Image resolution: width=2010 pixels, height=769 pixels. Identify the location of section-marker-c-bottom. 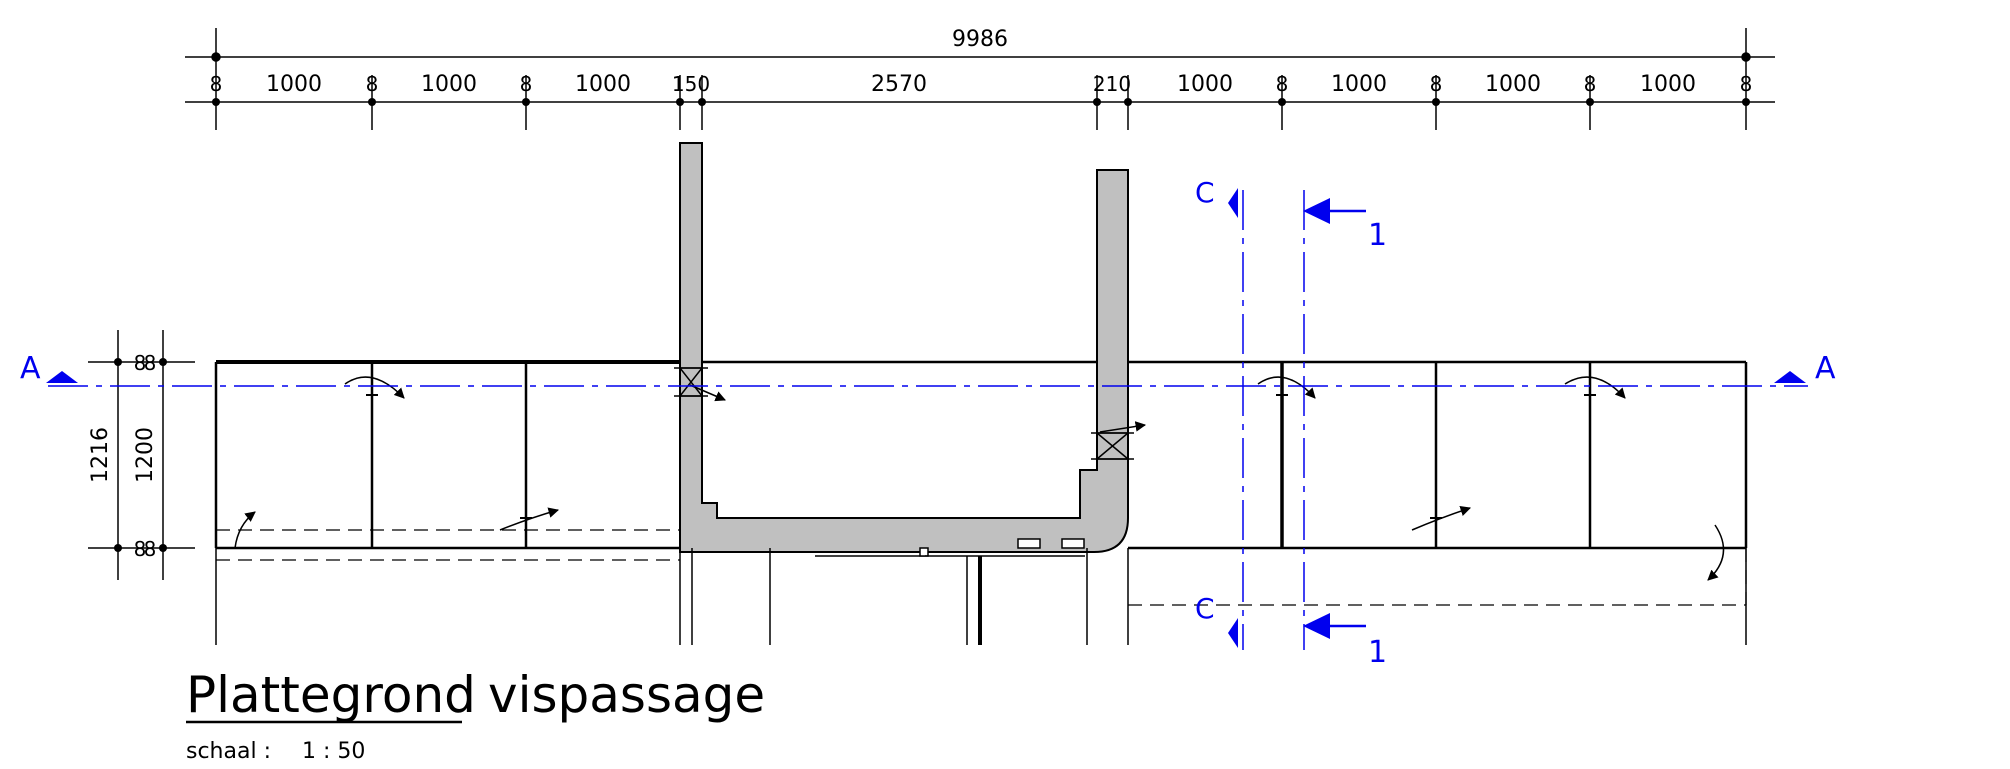
(1233, 633).